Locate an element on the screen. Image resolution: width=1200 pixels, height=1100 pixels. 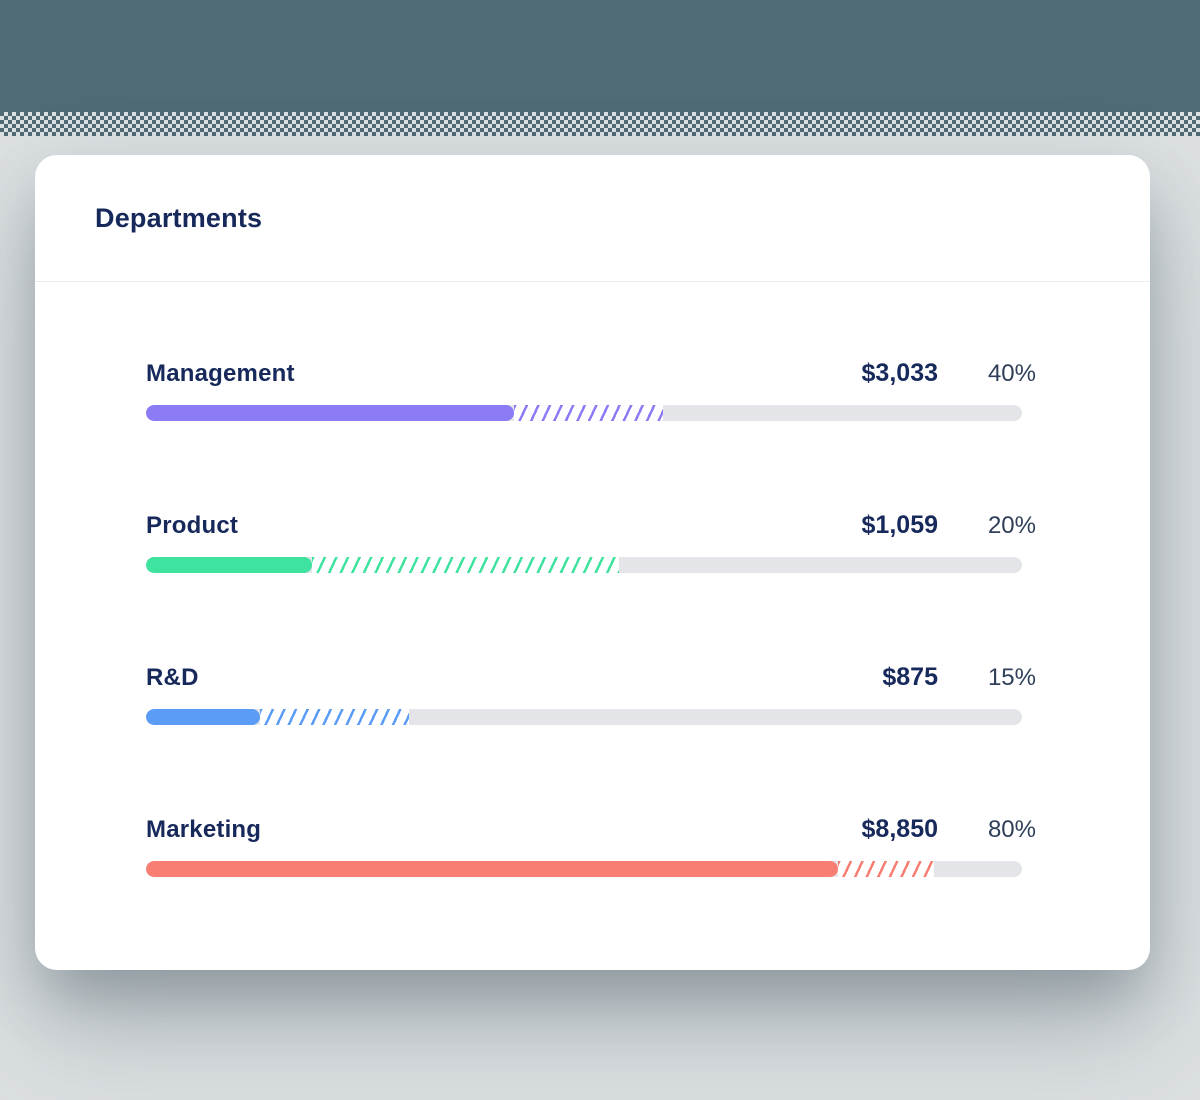
row-head: Product $1,059 20% is located at coordinates (591, 525).